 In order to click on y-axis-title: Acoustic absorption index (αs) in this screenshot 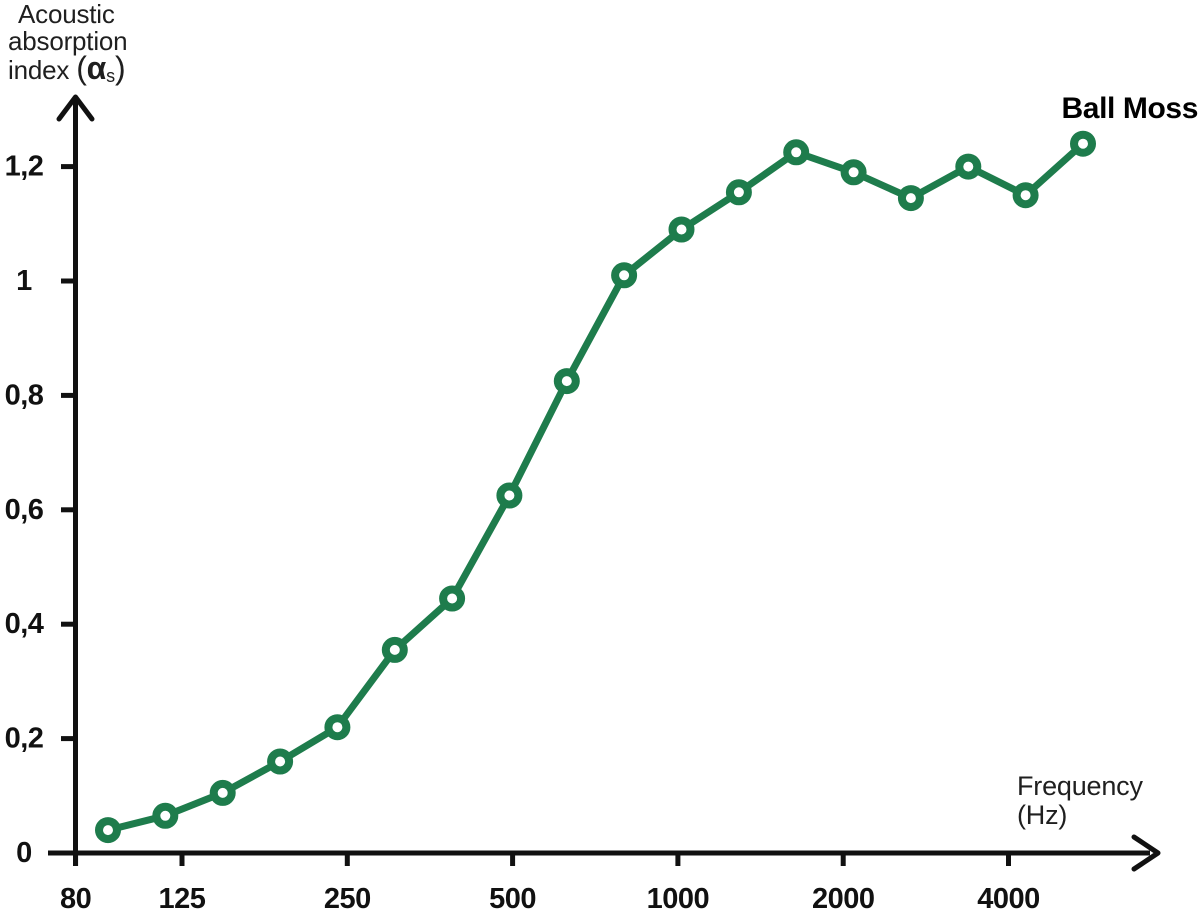, I will do `click(68, 45)`.